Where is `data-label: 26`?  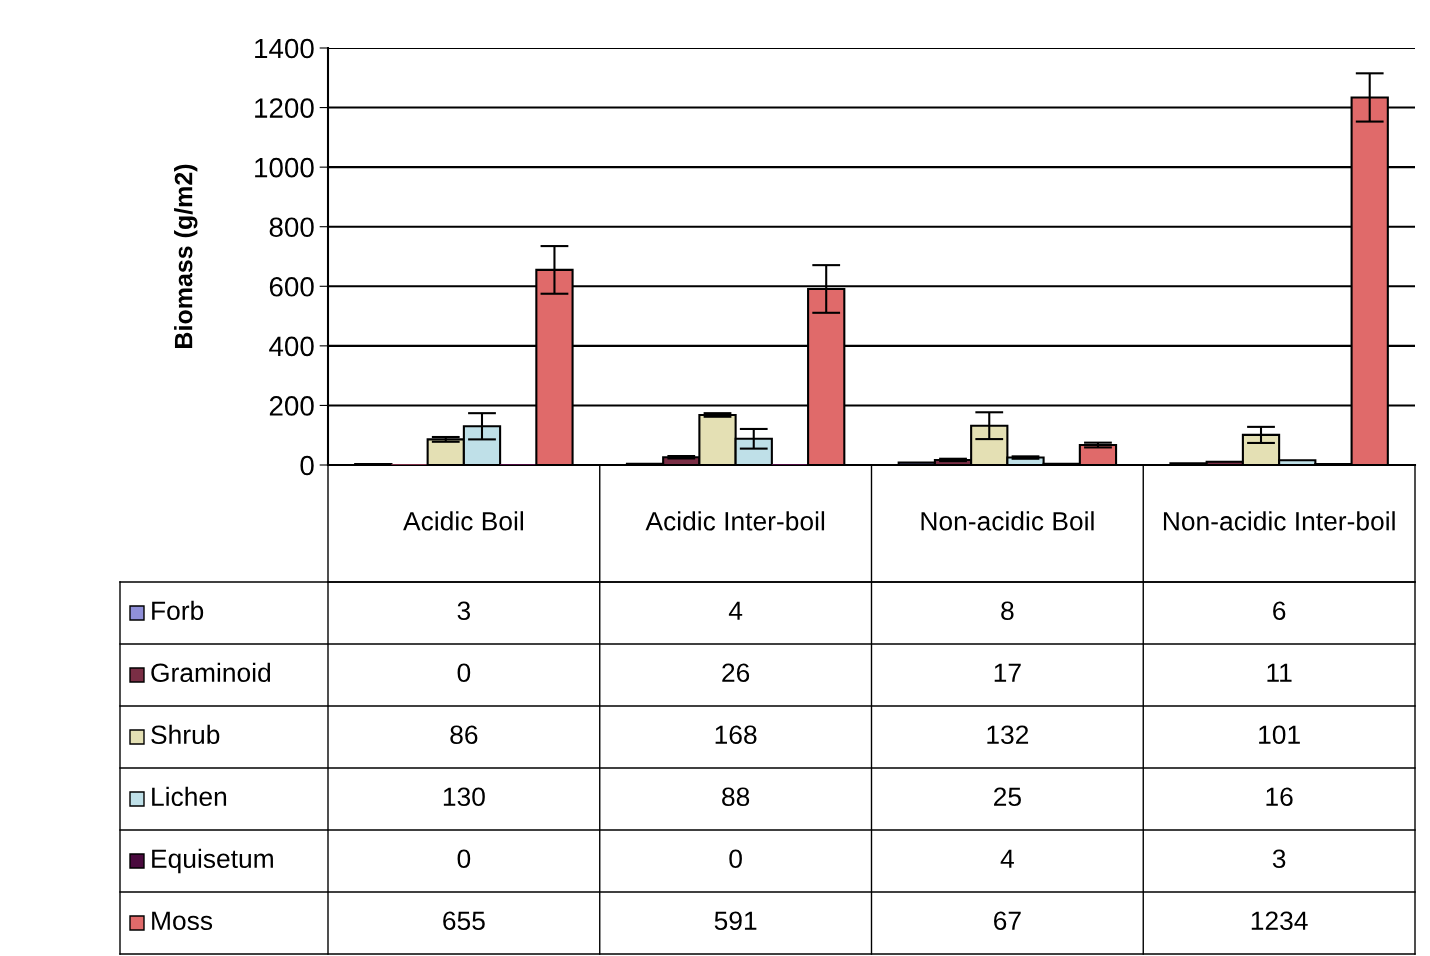
data-label: 26 is located at coordinates (736, 673).